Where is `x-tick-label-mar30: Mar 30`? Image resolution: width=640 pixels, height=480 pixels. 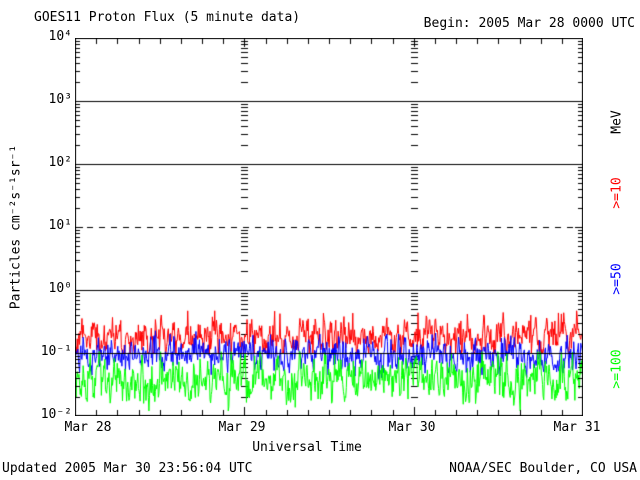
x-tick-label-mar30: Mar 30 is located at coordinates (412, 427).